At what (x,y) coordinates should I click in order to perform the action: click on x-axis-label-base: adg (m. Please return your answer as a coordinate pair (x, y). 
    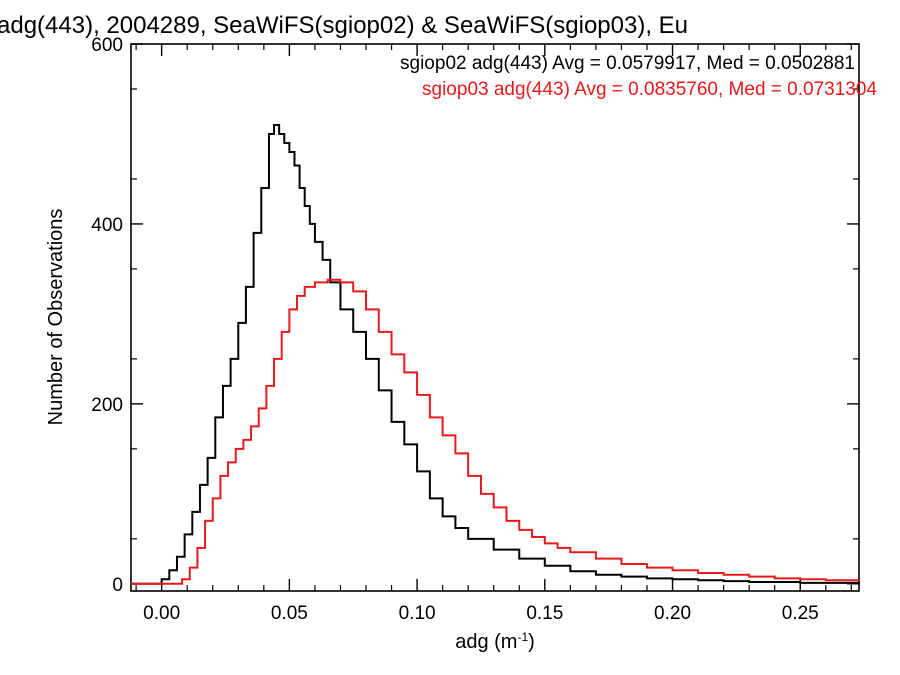
    Looking at the image, I should click on (486, 642).